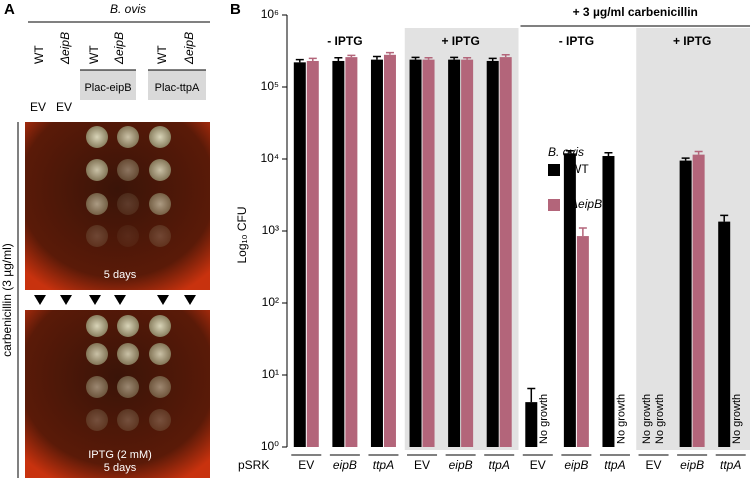  I want to click on construct-label: Plac-eipB, so click(107, 88).